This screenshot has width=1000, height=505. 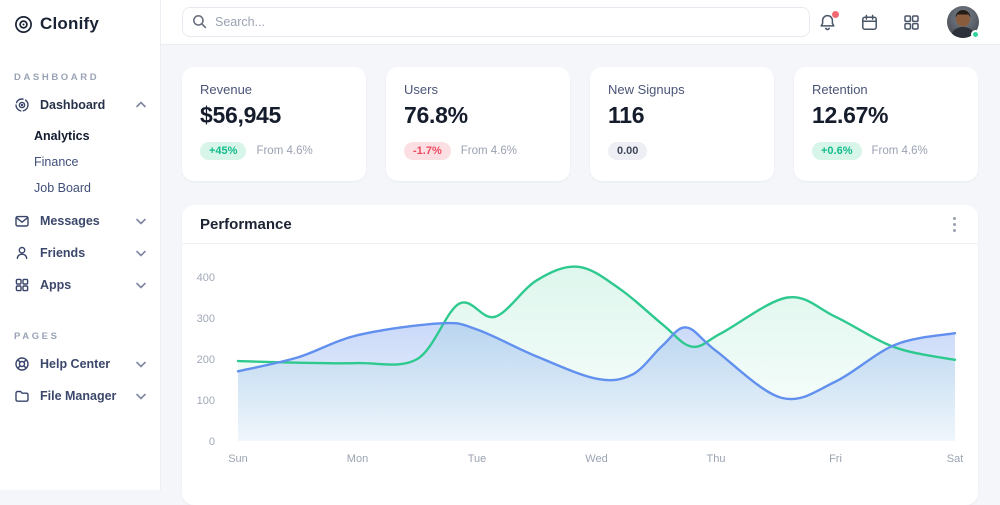 What do you see at coordinates (835, 14) in the screenshot?
I see `notification-dot` at bounding box center [835, 14].